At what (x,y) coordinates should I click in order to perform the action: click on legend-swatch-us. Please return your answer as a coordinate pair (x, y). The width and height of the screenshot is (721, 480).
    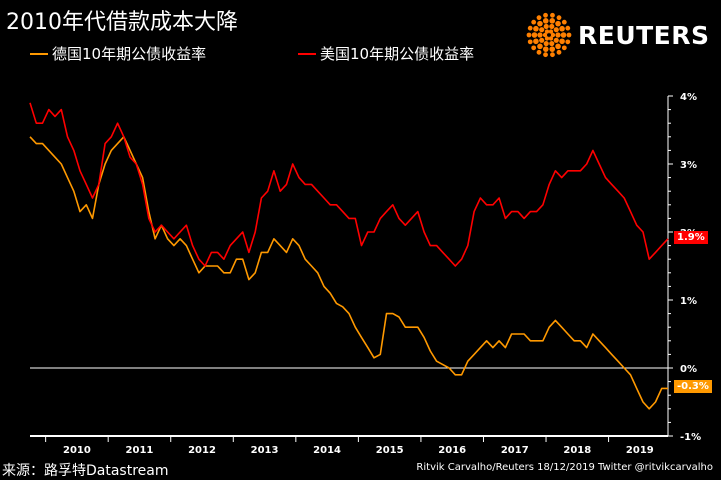
    Looking at the image, I should click on (307, 53).